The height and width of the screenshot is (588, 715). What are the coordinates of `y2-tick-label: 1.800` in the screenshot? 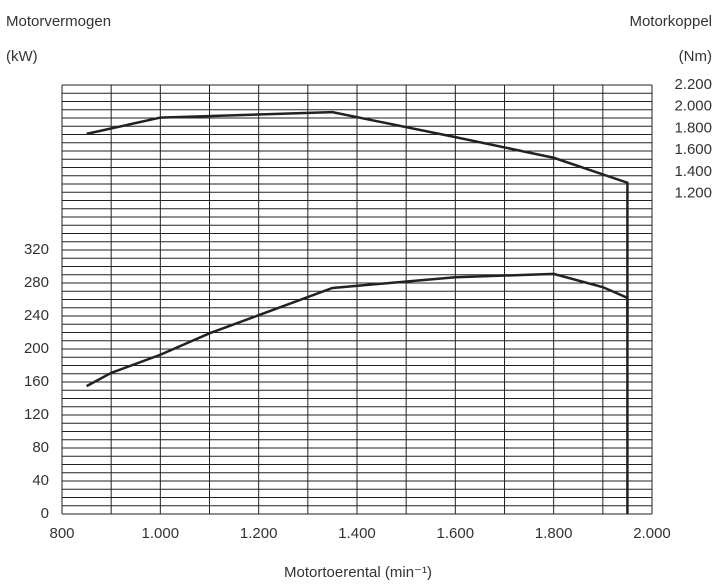 It's located at (693, 127).